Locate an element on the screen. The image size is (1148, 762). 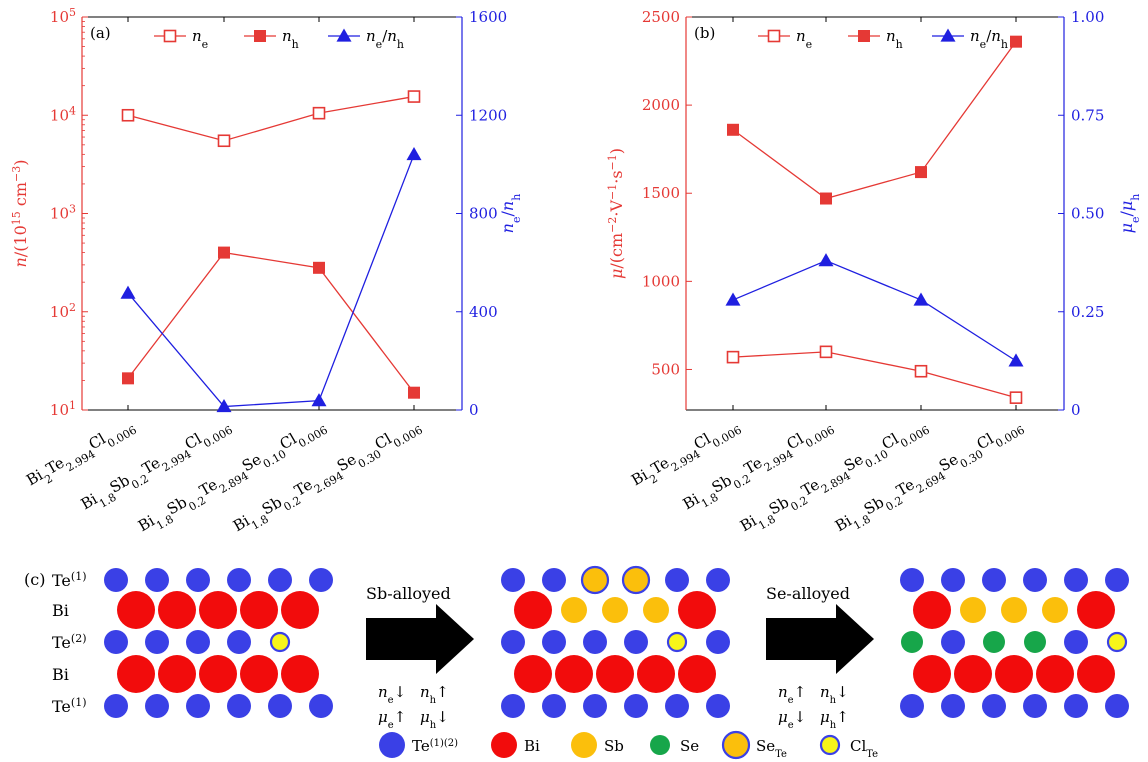
left-tick-label: 2000 is located at coordinates (661, 105).